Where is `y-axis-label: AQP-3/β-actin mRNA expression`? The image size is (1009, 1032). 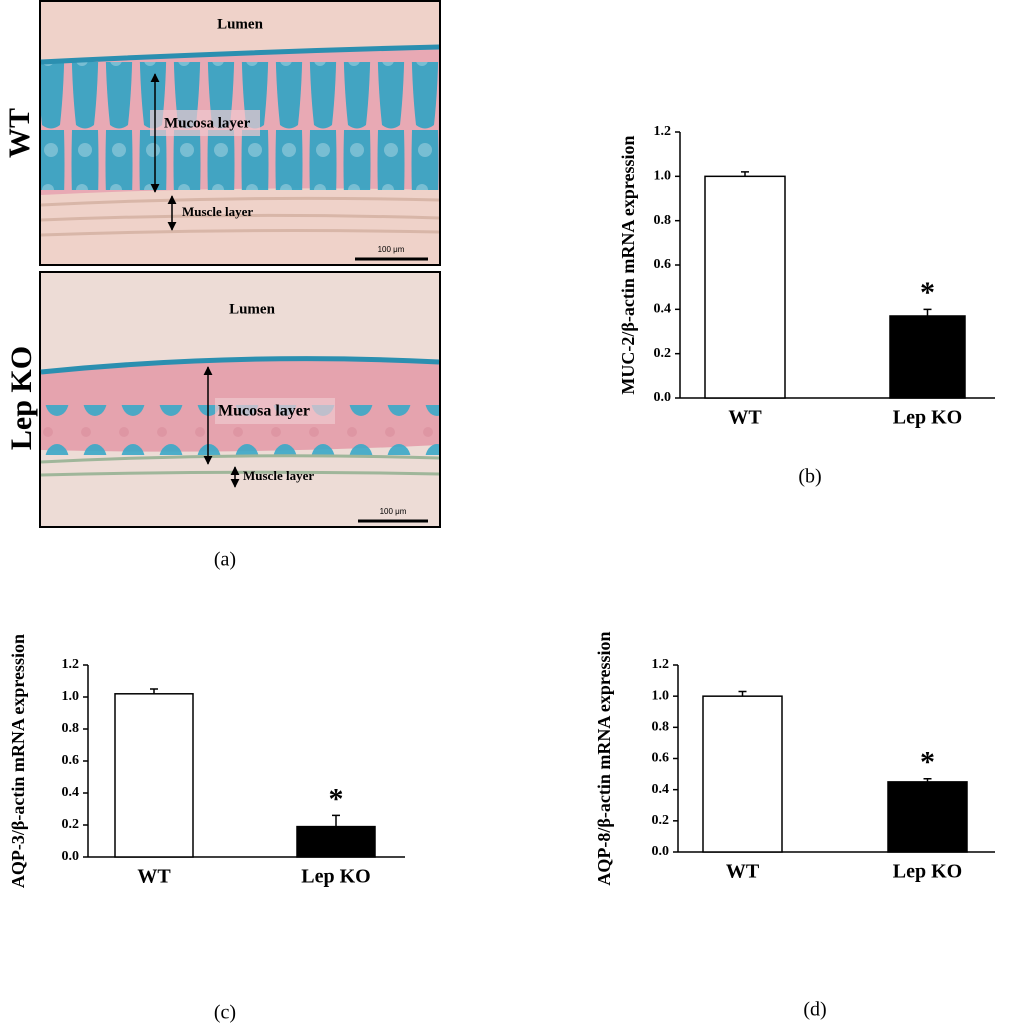 y-axis-label: AQP-3/β-actin mRNA expression is located at coordinates (18, 761).